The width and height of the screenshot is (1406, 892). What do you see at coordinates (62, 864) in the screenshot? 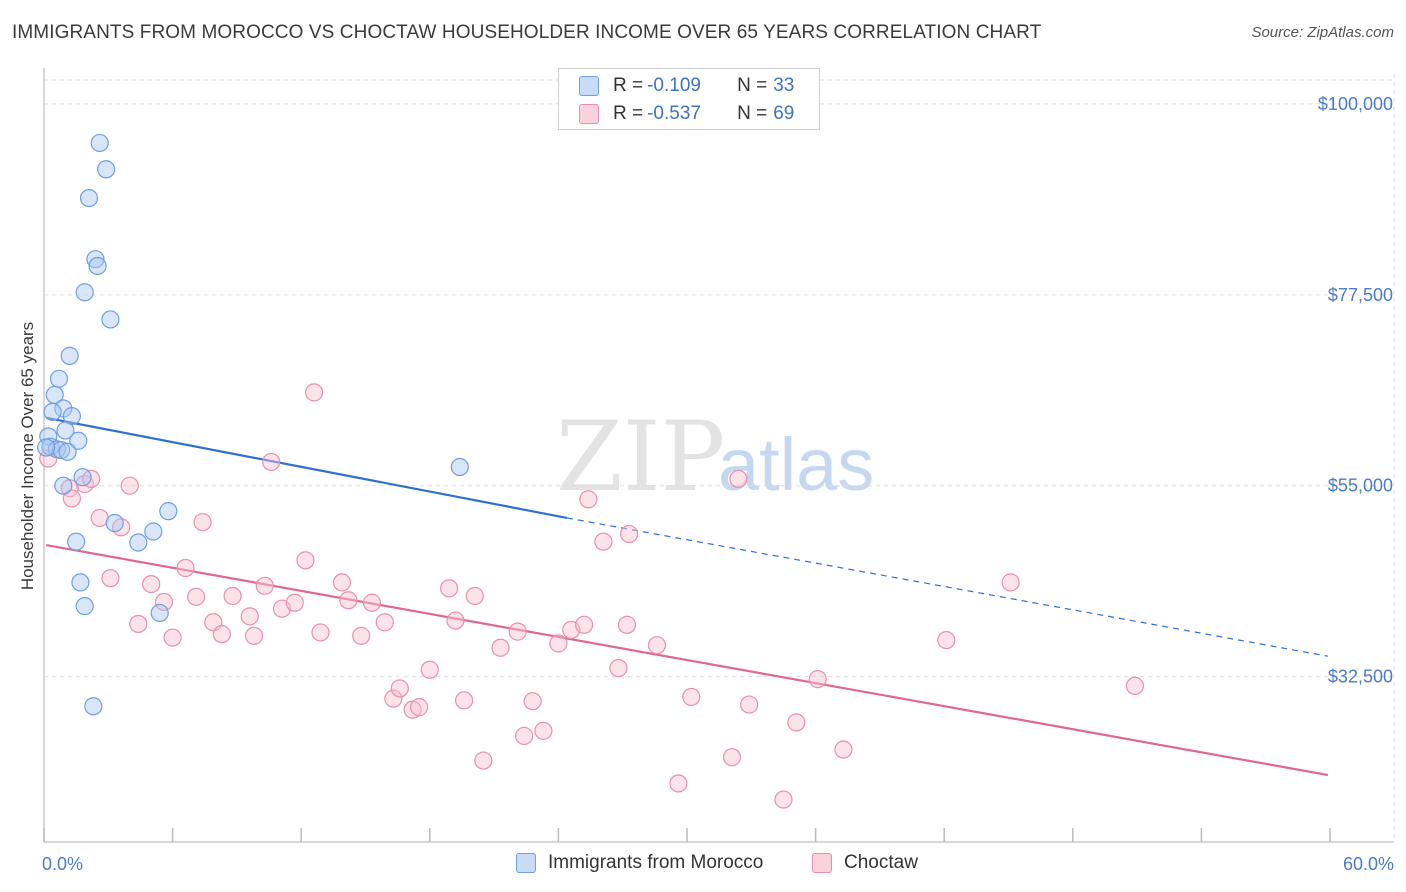
I see `x-tick-label-min: 0.0%` at bounding box center [62, 864].